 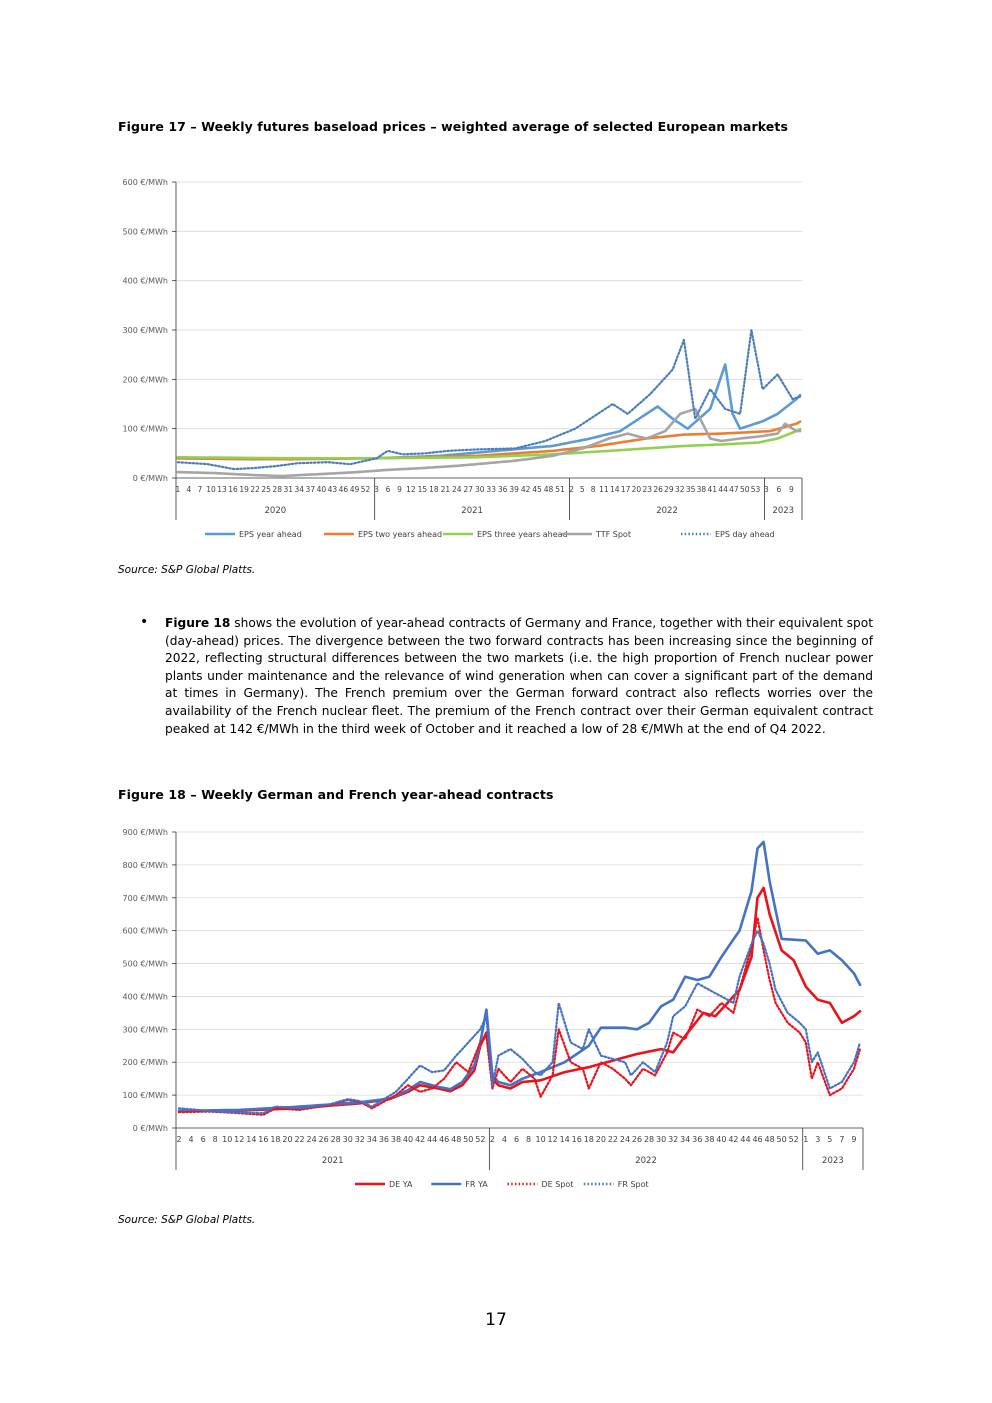 I want to click on legend-label: TTF Spot, so click(x=613, y=534).